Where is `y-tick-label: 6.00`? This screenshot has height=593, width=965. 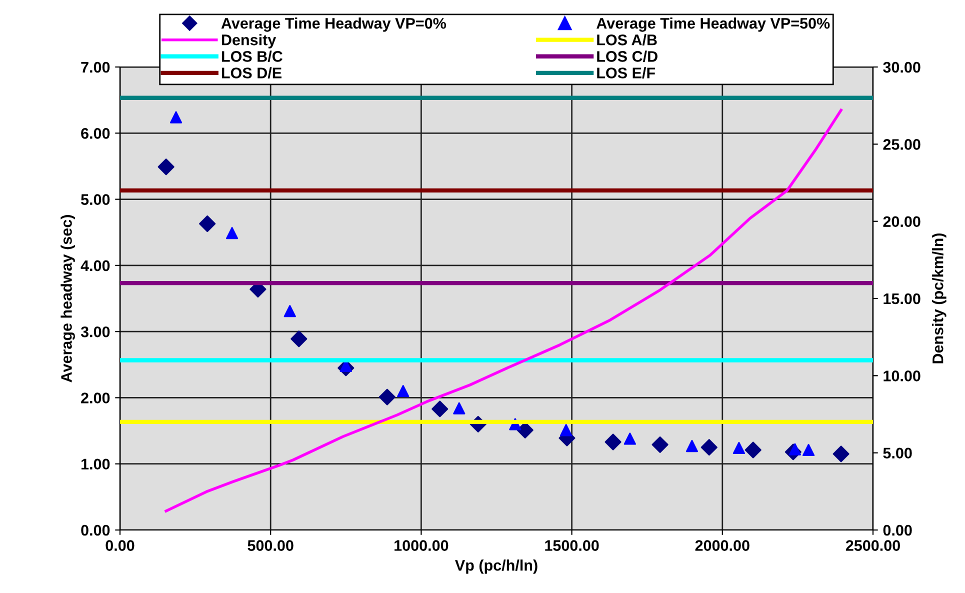 y-tick-label: 6.00 is located at coordinates (95, 133).